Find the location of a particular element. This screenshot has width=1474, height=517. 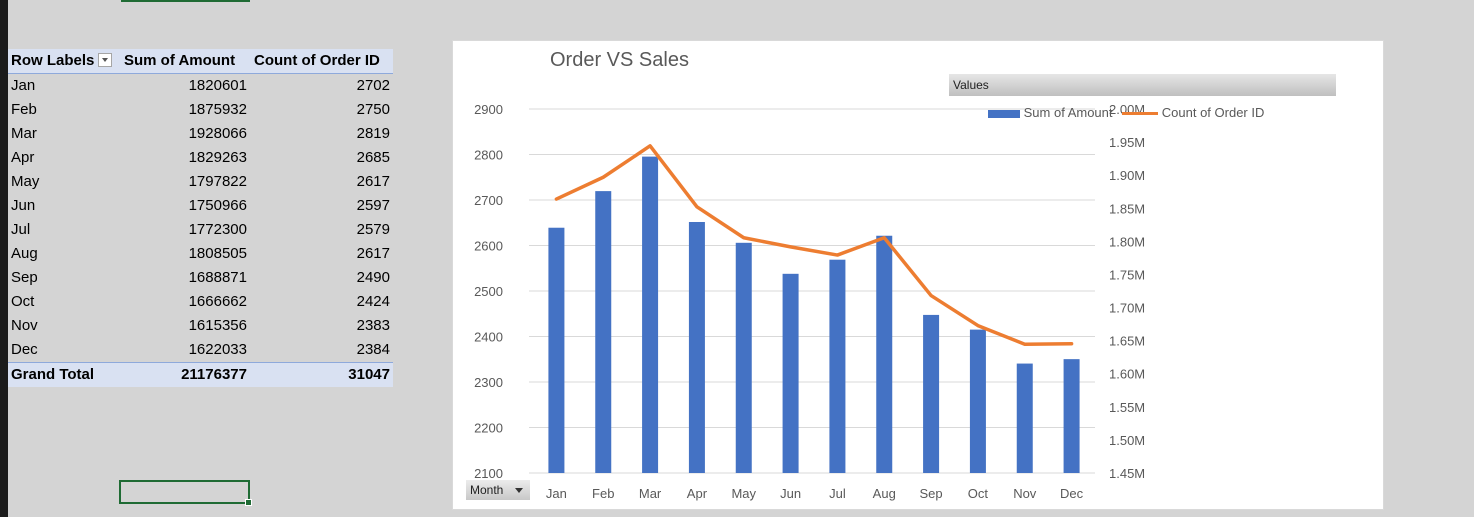

pivot-row: Jan 1820601 2702 is located at coordinates (200, 86).